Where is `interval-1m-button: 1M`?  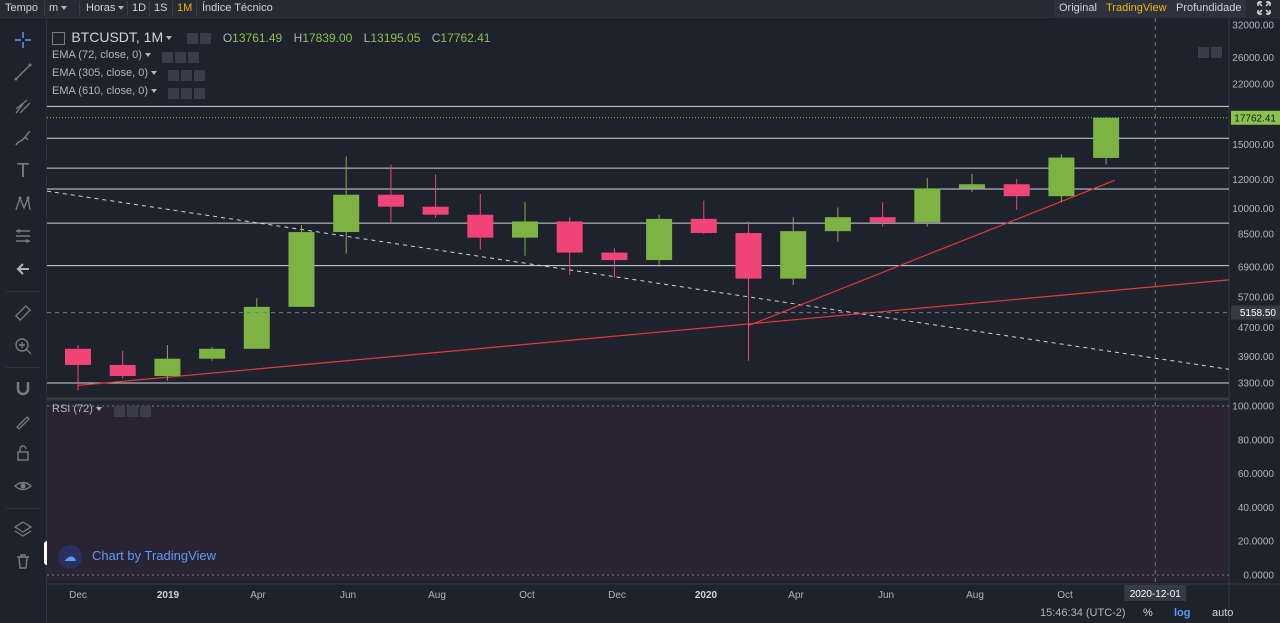
interval-1m-button: 1M is located at coordinates (185, 8).